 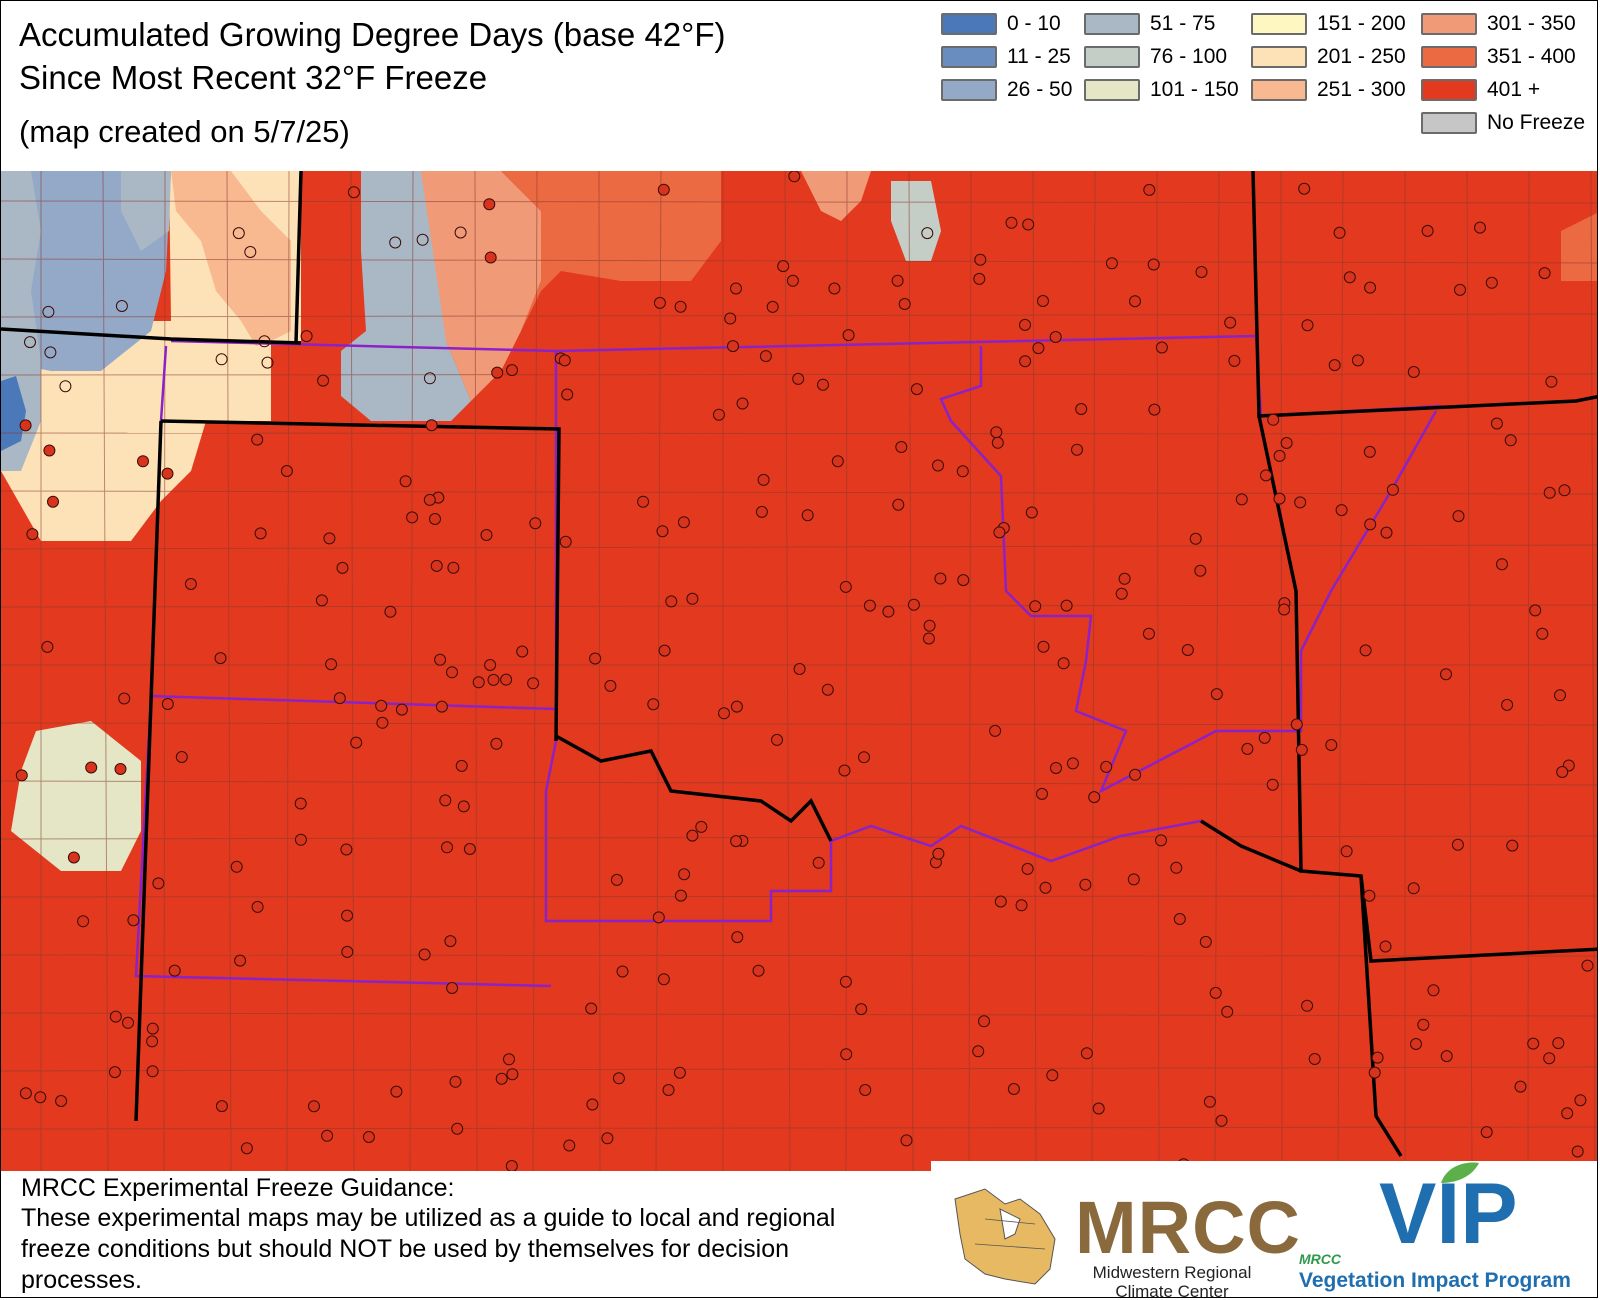 What do you see at coordinates (1328, 24) in the screenshot?
I see `legend-item: 151 - 200` at bounding box center [1328, 24].